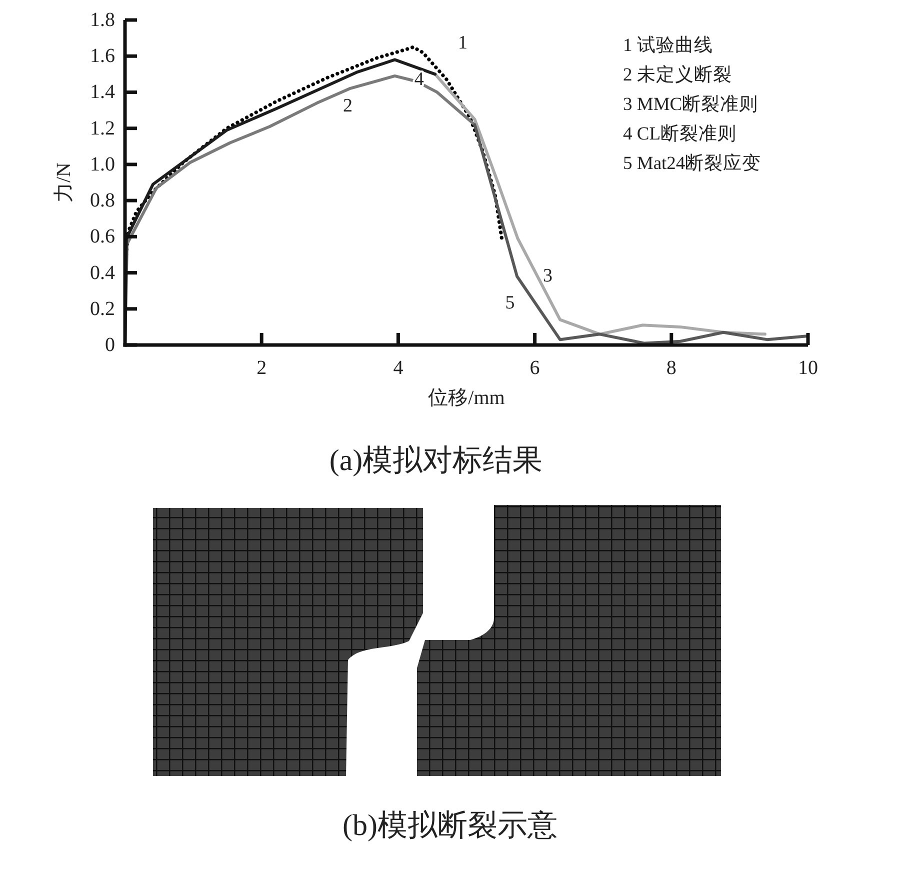  What do you see at coordinates (102, 128) in the screenshot?
I see `y-tick-label: 1.2` at bounding box center [102, 128].